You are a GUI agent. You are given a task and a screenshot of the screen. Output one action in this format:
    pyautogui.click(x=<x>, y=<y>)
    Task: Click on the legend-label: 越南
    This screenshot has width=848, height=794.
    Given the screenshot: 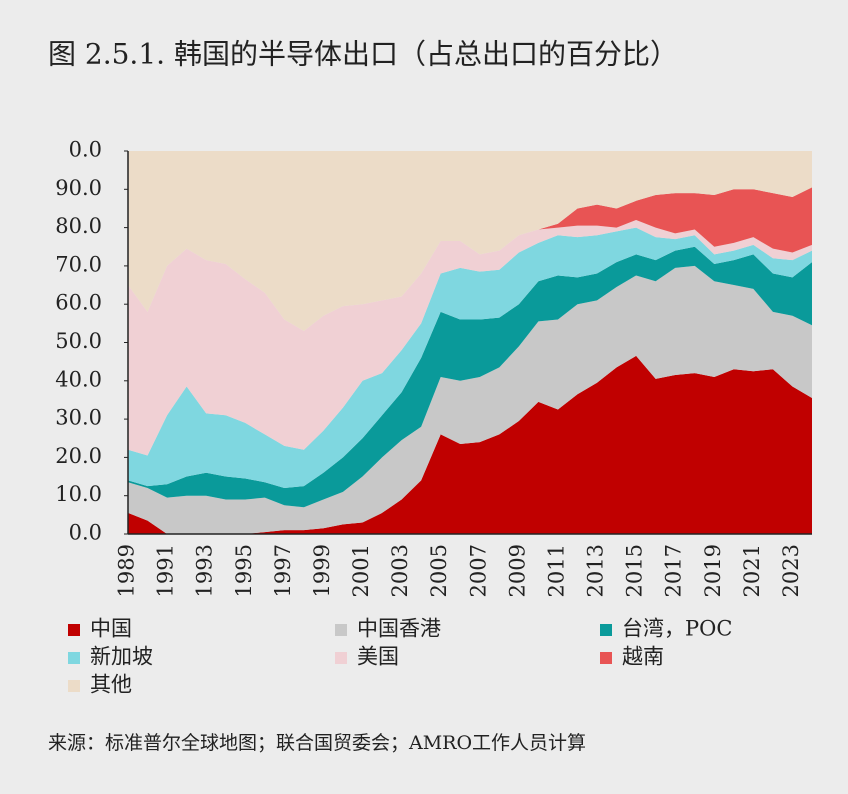 What is the action you would take?
    pyautogui.click(x=643, y=657)
    